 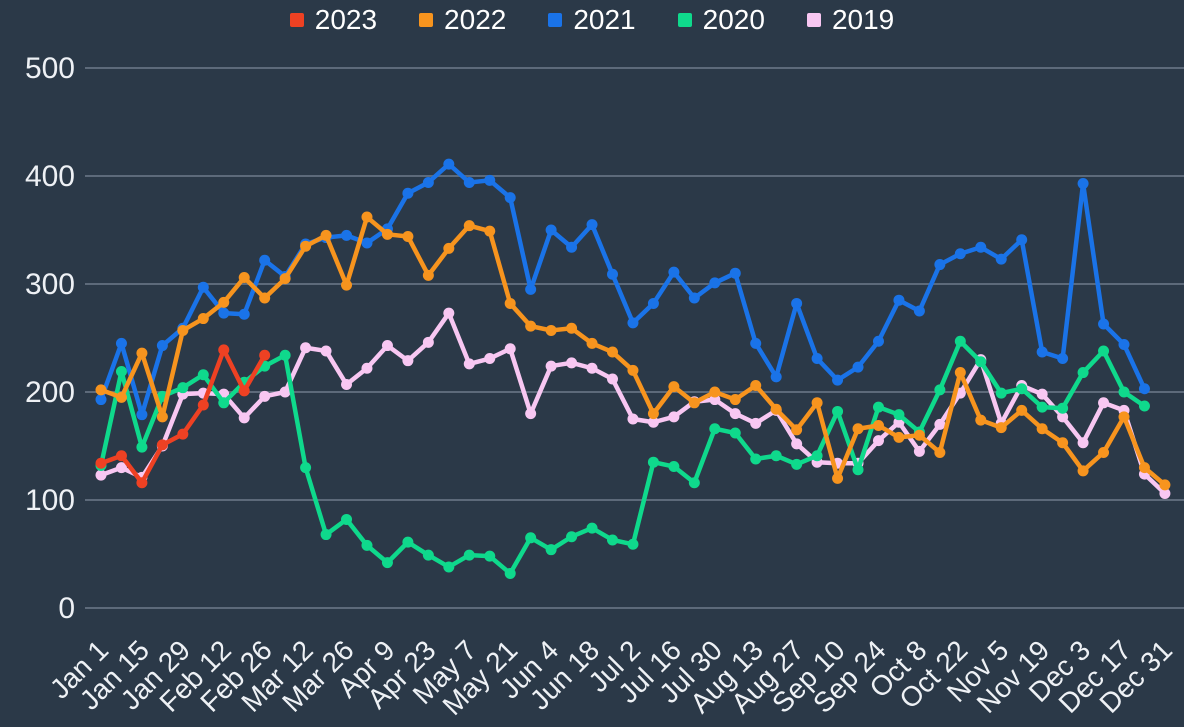 I want to click on data-point-2021-Oct 29, so click(x=981, y=247).